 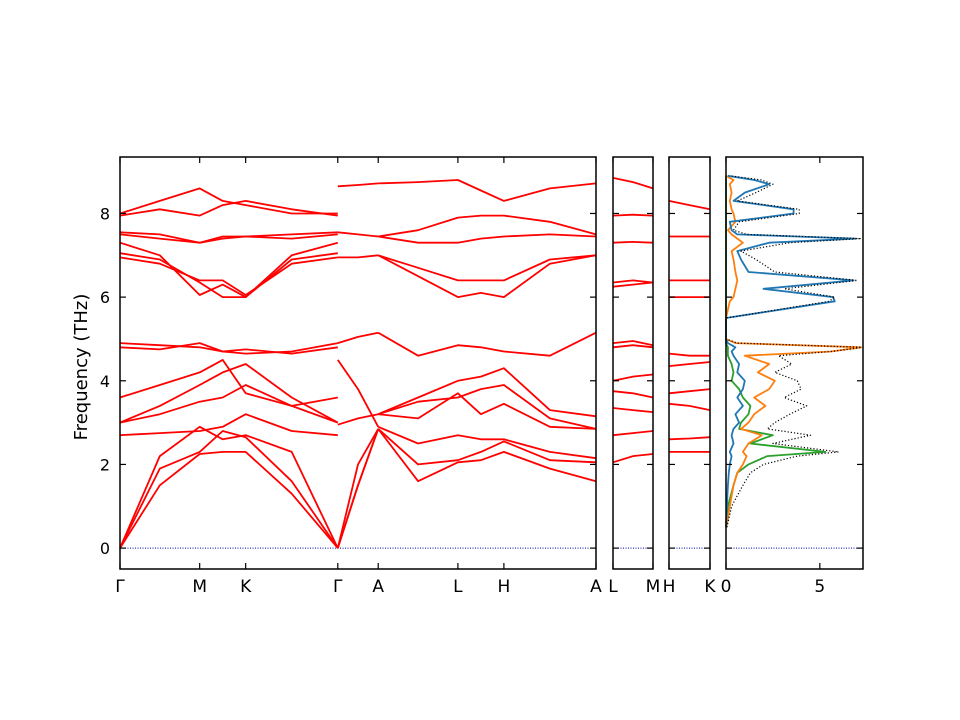 I want to click on y-tick-label-4: 4, so click(x=105, y=381).